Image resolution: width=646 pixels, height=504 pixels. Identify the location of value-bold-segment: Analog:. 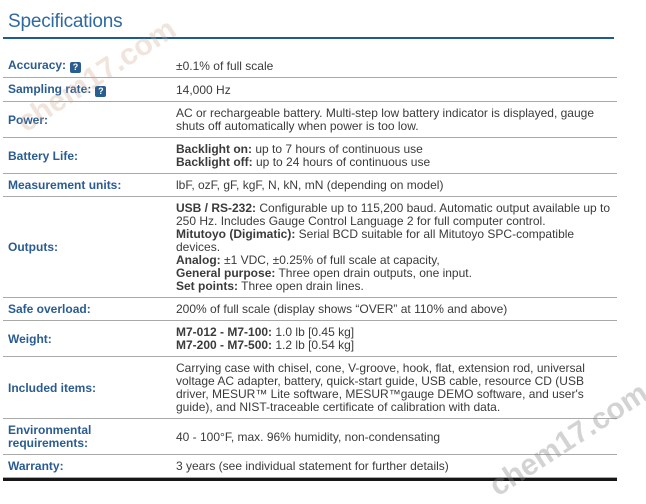
(198, 260).